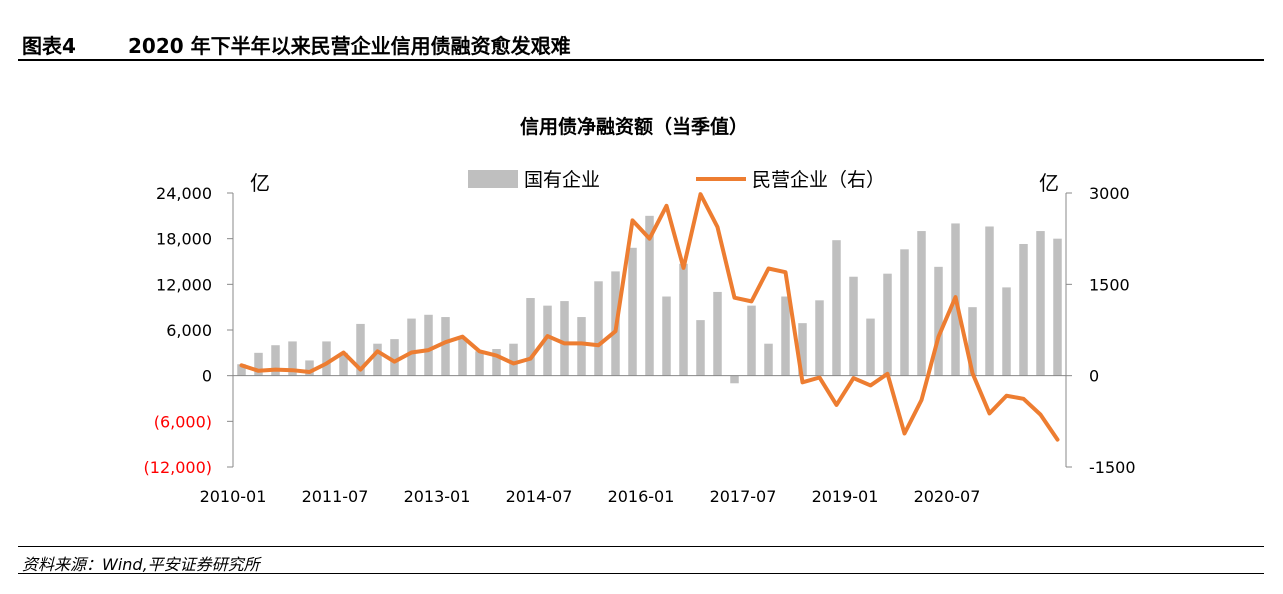 Image resolution: width=1283 pixels, height=594 pixels. Describe the element at coordinates (845, 496) in the screenshot. I see `x-tick-label: 2019-01` at that location.